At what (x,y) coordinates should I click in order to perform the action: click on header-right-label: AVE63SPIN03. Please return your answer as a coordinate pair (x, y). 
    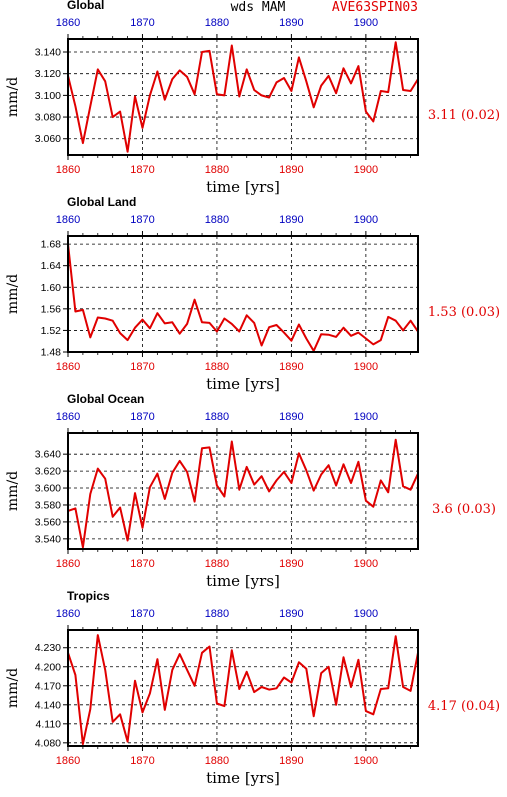
    Looking at the image, I should click on (375, 7).